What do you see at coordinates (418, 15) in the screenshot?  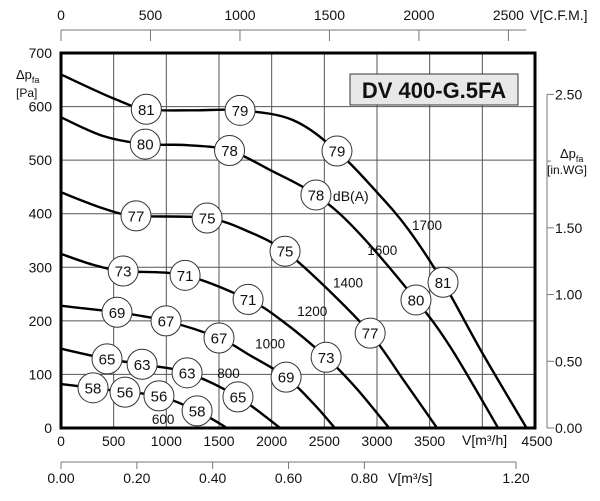 I see `top-tick-label: 2000` at bounding box center [418, 15].